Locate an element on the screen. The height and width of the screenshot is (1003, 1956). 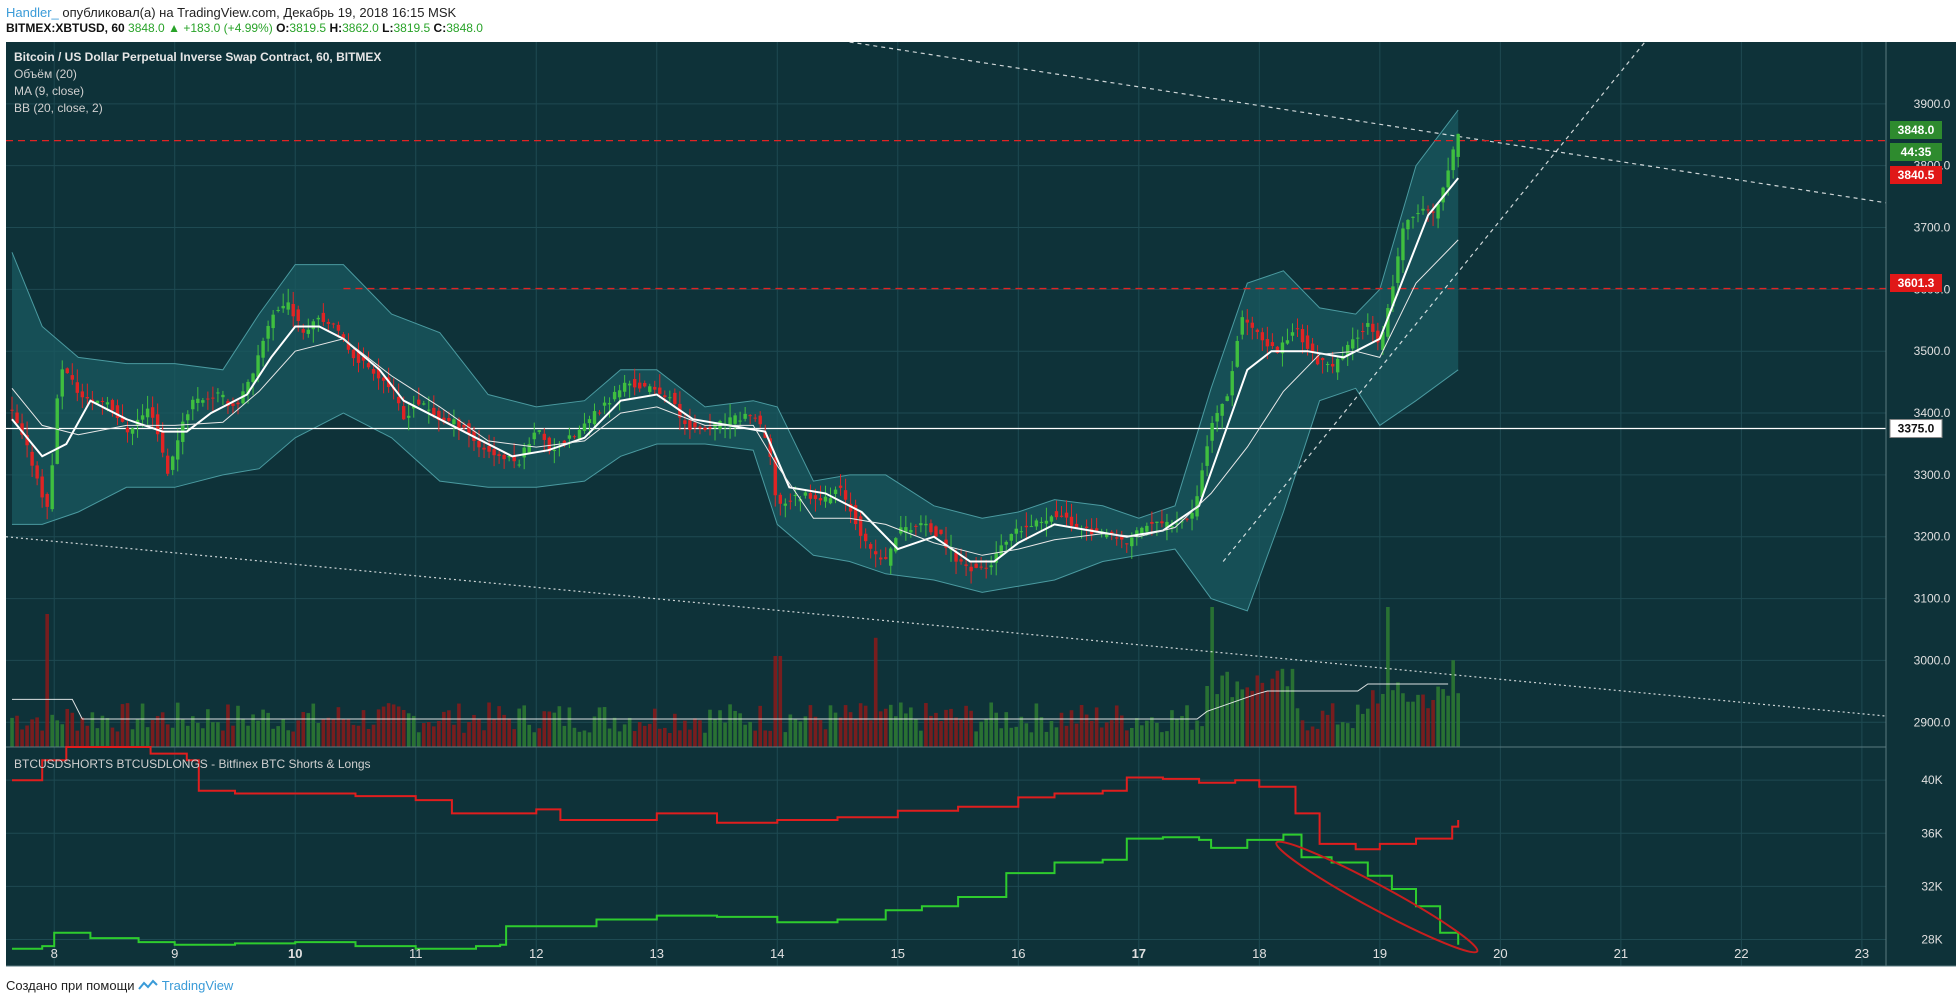
high-value: 3862.0 is located at coordinates (360, 28).